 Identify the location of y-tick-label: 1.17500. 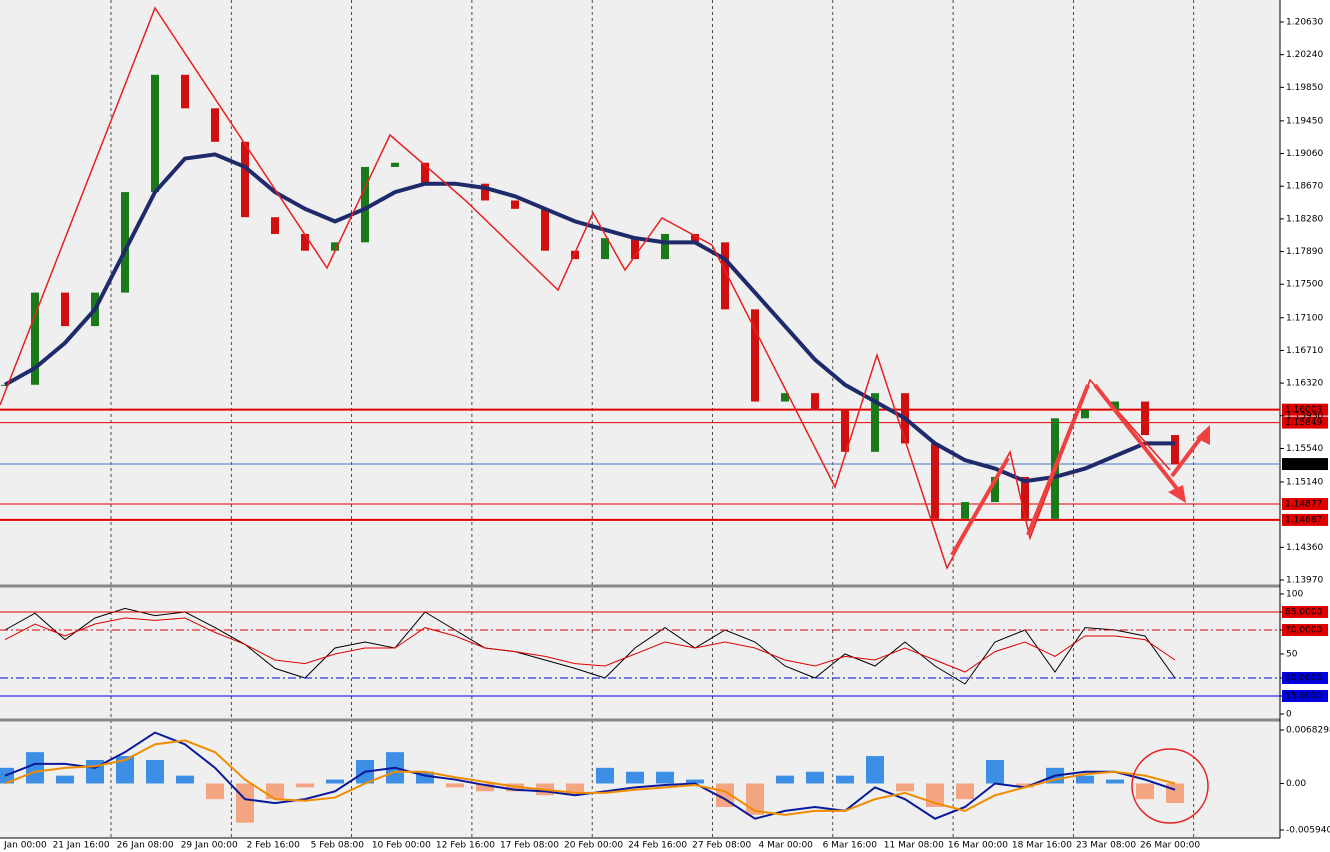
(1304, 285).